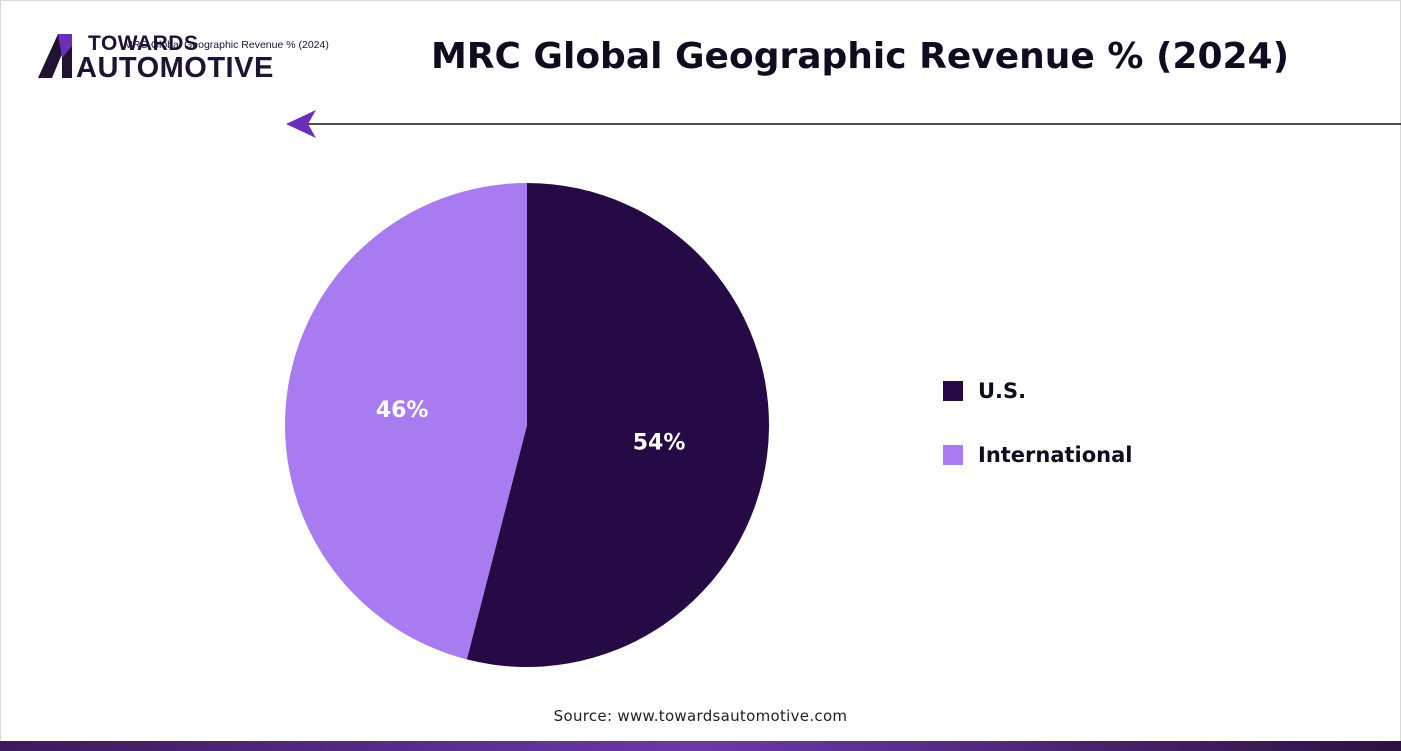  I want to click on legend-swatch-us, so click(953, 391).